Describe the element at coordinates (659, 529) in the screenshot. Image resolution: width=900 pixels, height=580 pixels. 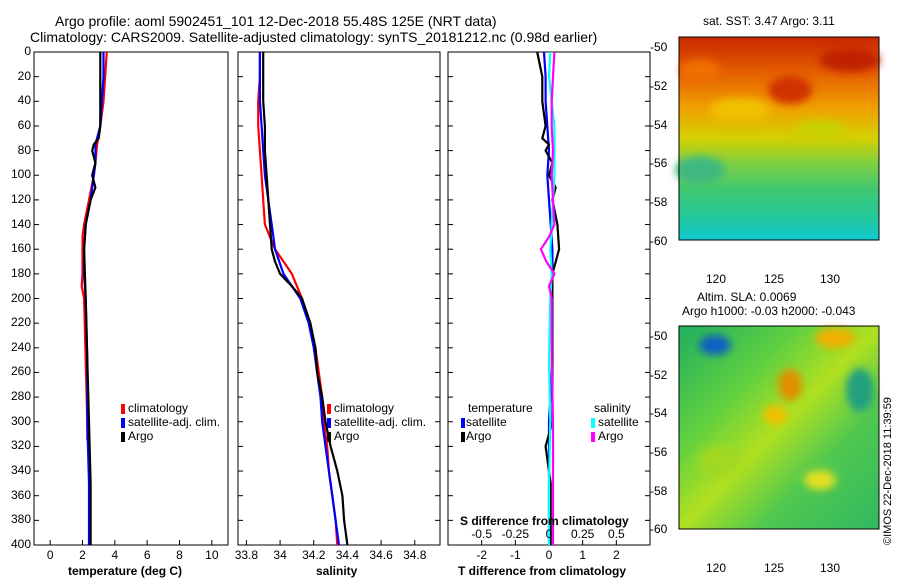
I see `sla-lat-tick: -60` at that location.